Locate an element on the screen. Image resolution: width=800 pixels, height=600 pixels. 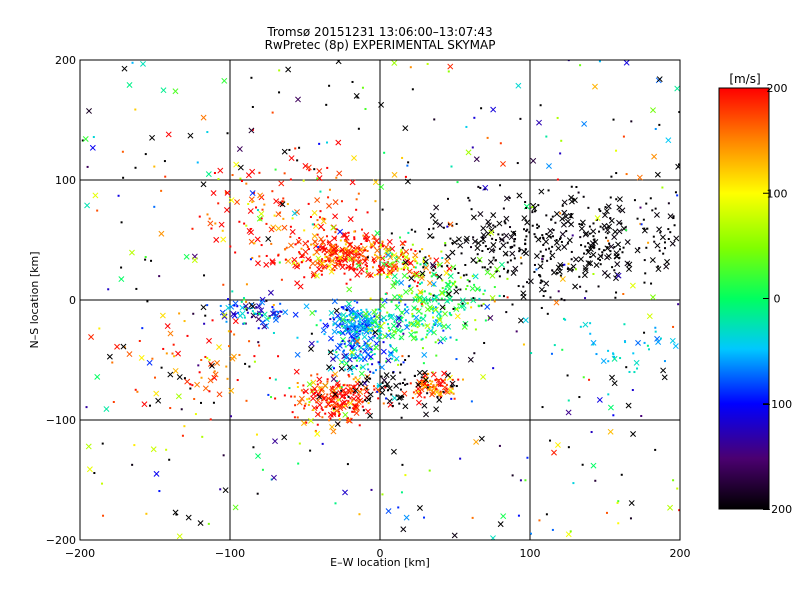
colorbar-tick-label: −100 is located at coordinates (777, 404).